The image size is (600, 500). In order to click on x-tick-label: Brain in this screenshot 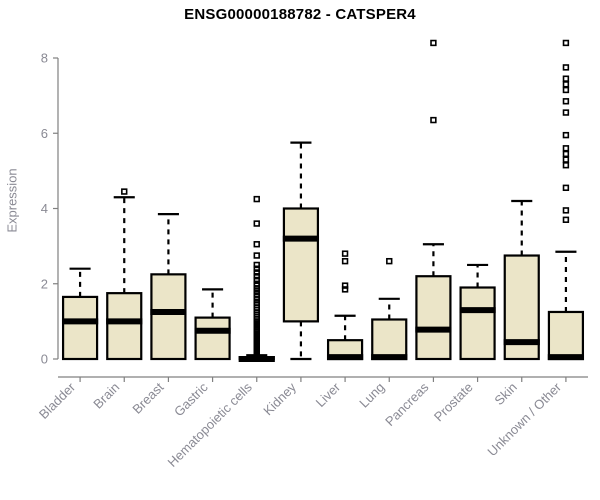, I will do `click(106, 396)`.